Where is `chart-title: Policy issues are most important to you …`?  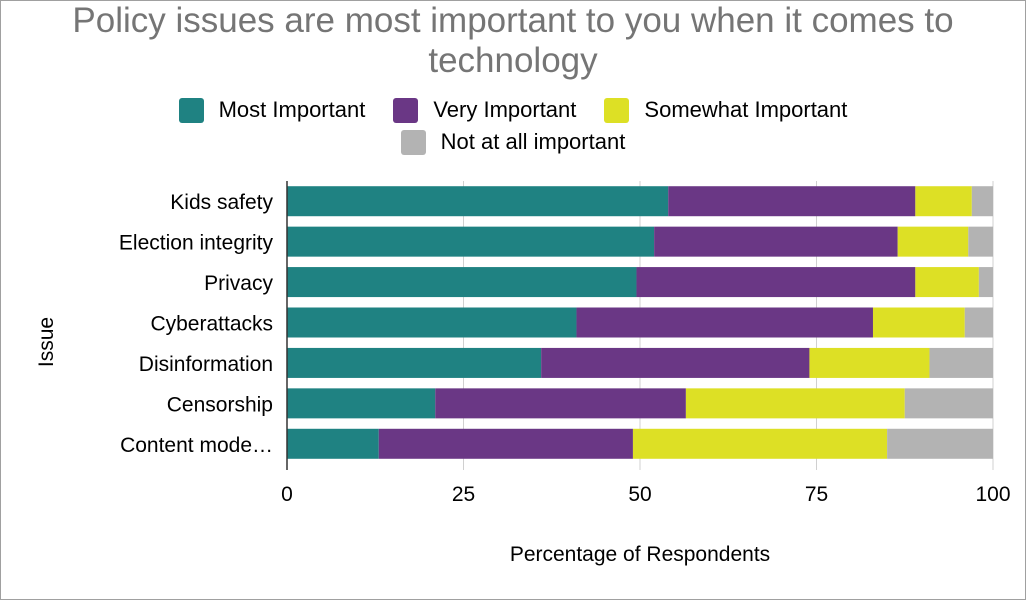 chart-title: Policy issues are most important to you … is located at coordinates (513, 40).